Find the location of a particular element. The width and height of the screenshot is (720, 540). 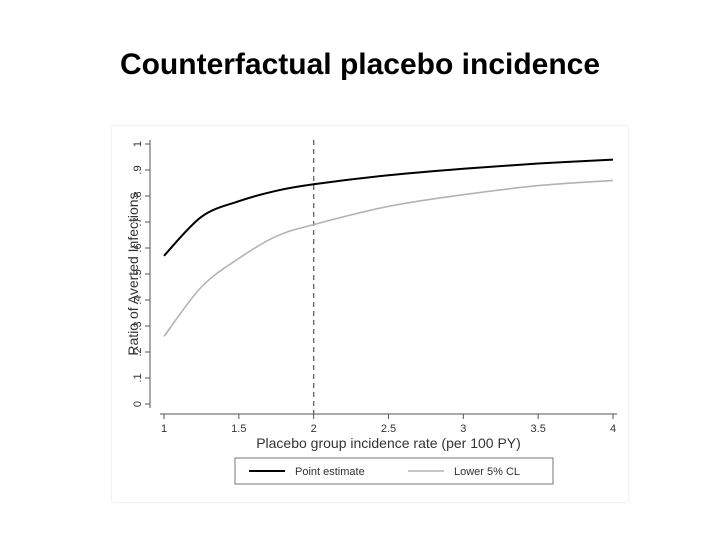

y-tick-label: .5 is located at coordinates (138, 273).